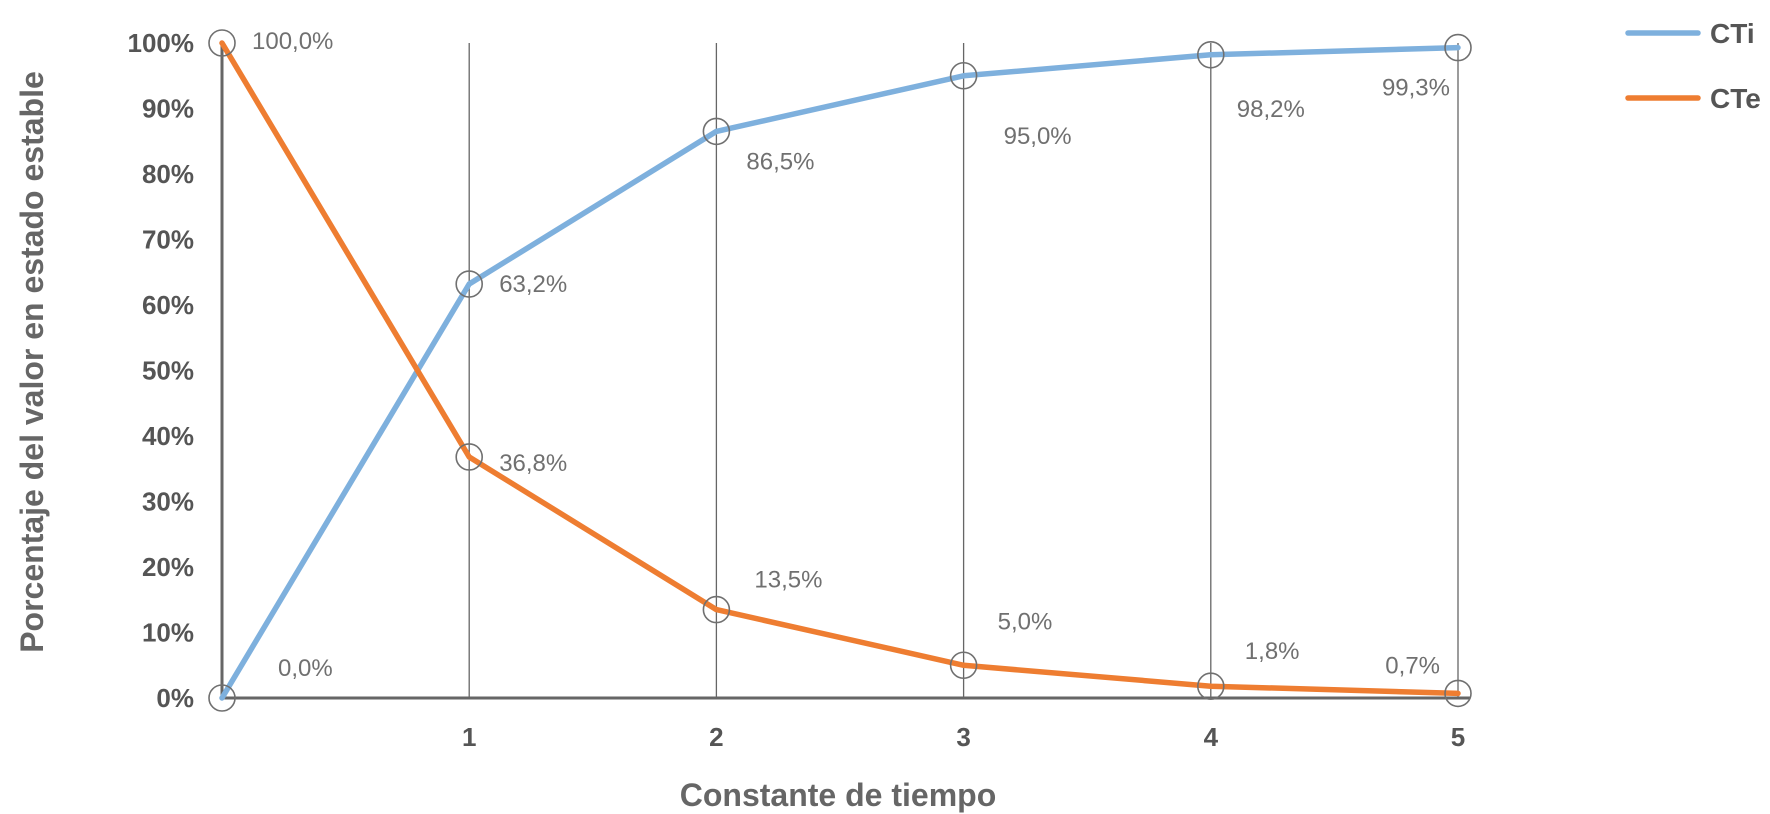 This screenshot has width=1770, height=814. What do you see at coordinates (1271, 109) in the screenshot?
I see `data-label-cti: 98,2%` at bounding box center [1271, 109].